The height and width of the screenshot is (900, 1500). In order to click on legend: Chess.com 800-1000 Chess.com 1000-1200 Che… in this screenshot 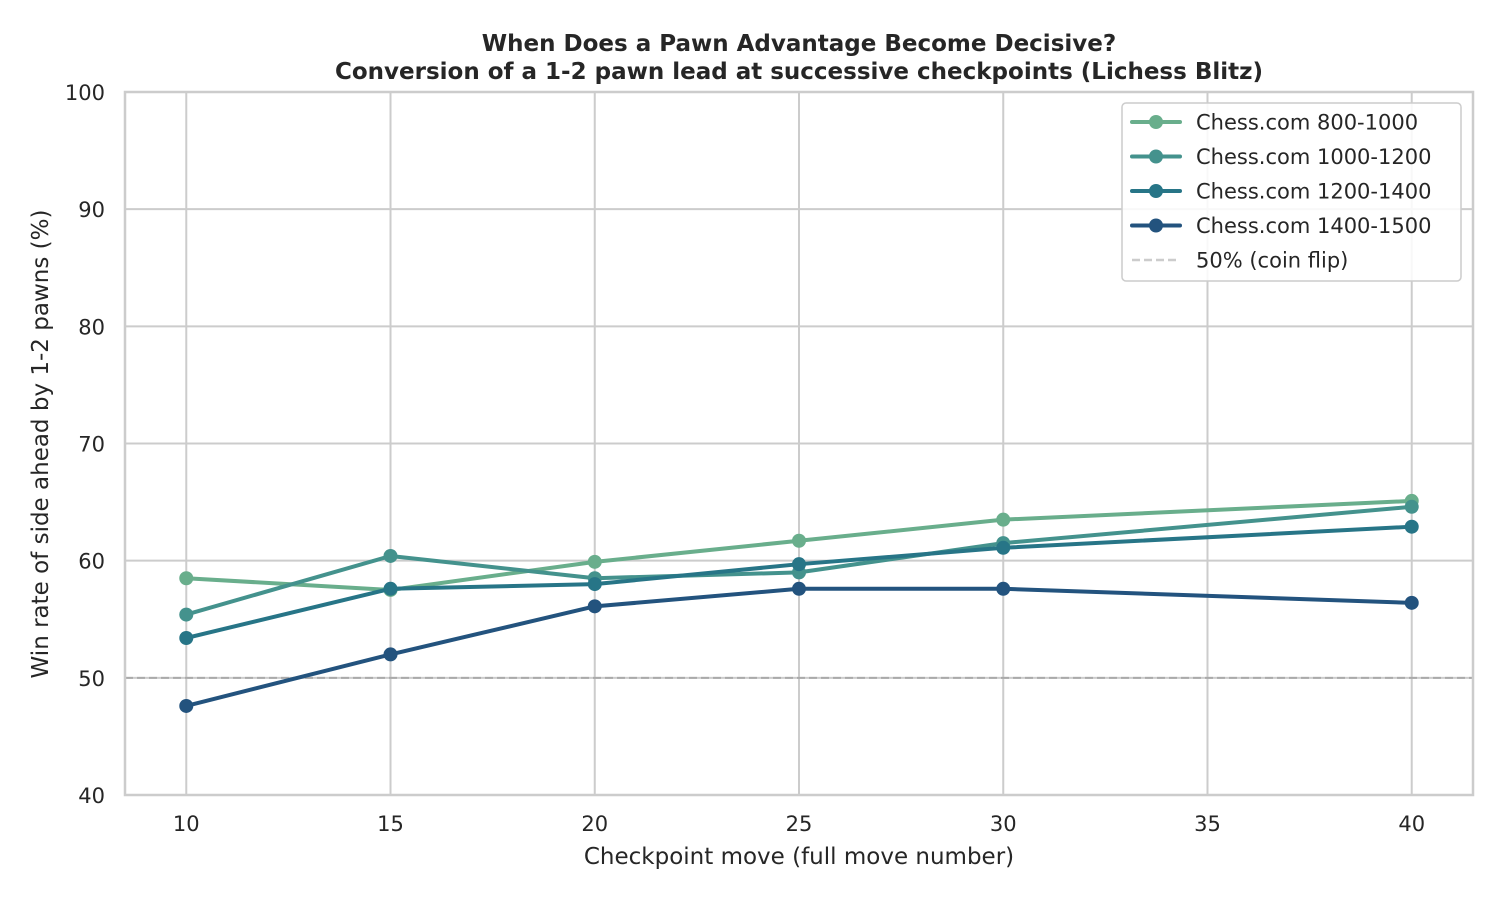, I will do `click(1291, 192)`.